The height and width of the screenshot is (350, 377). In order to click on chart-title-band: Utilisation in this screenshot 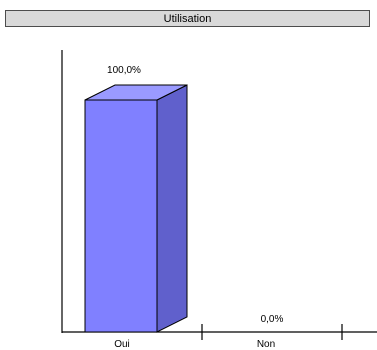, I will do `click(187, 18)`.